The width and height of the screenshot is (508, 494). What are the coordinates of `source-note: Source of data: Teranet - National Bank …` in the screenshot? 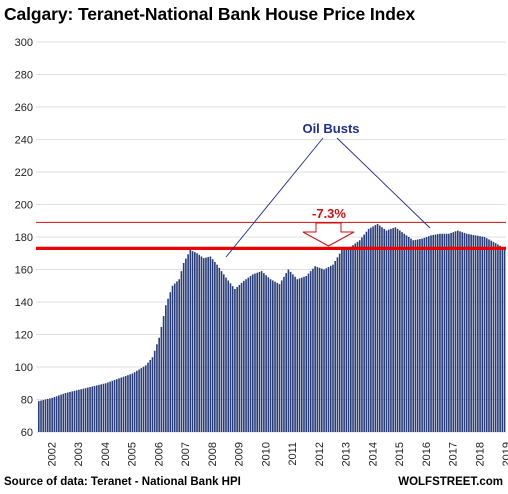 It's located at (122, 482).